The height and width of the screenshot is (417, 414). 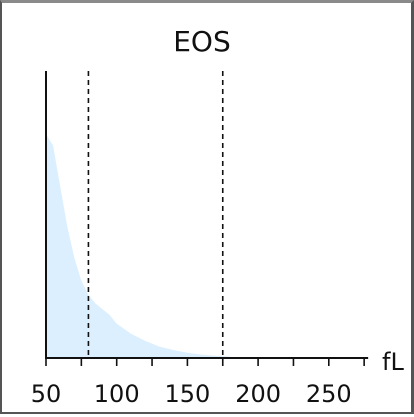 What do you see at coordinates (258, 394) in the screenshot?
I see `x-tick-label-200: 200` at bounding box center [258, 394].